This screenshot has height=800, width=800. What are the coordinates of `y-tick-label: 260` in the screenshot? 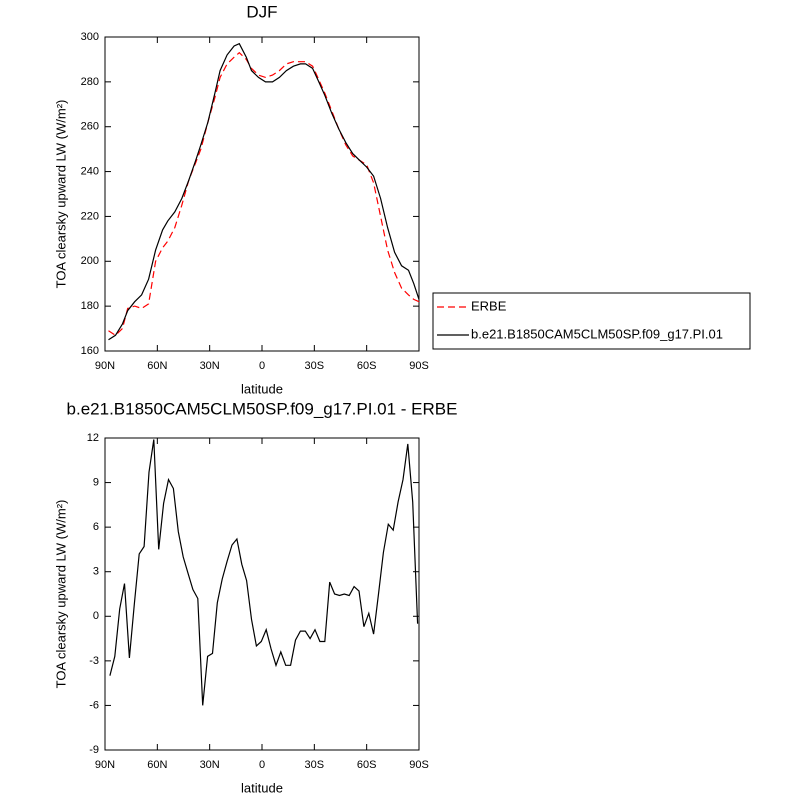 It's located at (90, 127).